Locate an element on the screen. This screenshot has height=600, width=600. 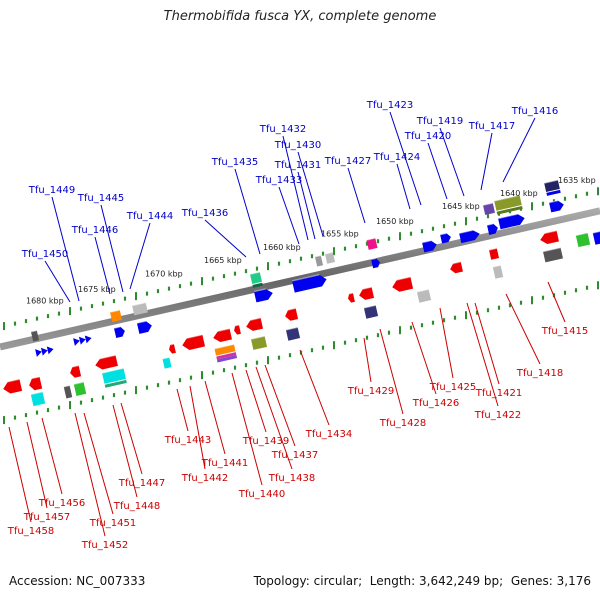
lower-gene-label: Tfu_1447 is located at coordinates (141, 483).